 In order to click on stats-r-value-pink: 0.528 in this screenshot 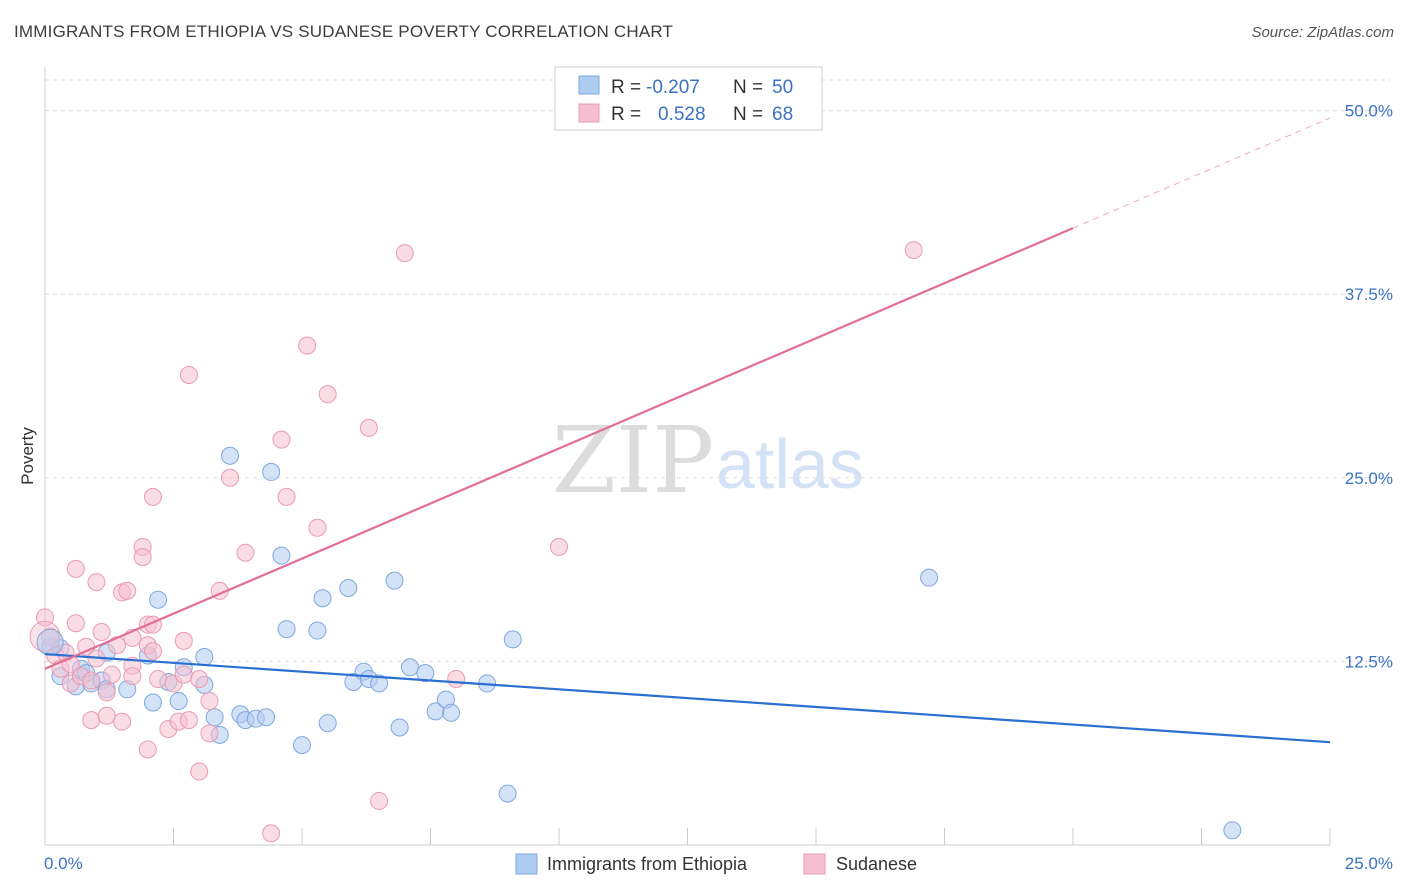, I will do `click(682, 114)`.